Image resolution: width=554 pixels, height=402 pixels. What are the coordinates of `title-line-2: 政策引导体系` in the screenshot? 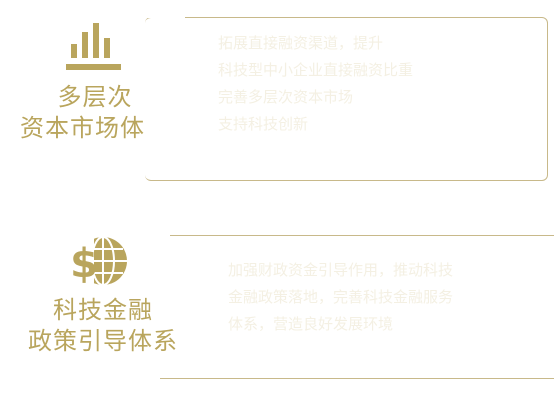 It's located at (103, 341).